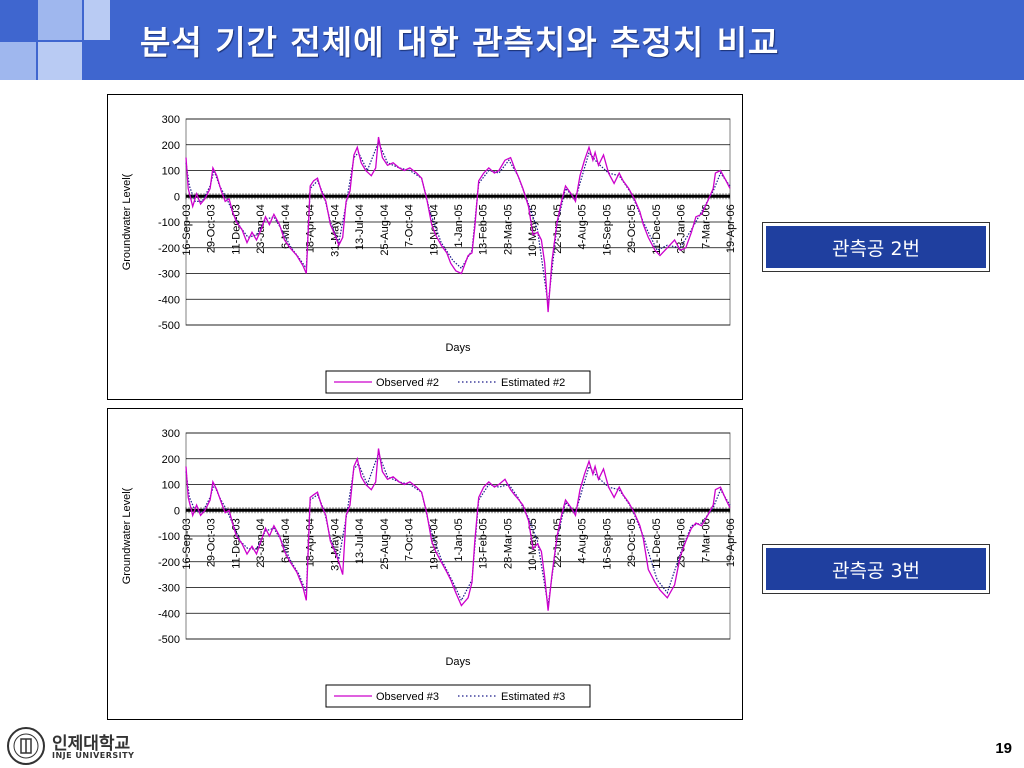 Image resolution: width=1024 pixels, height=768 pixels. What do you see at coordinates (261, 543) in the screenshot?
I see `x-tick-label: 23-Jan-04` at bounding box center [261, 543].